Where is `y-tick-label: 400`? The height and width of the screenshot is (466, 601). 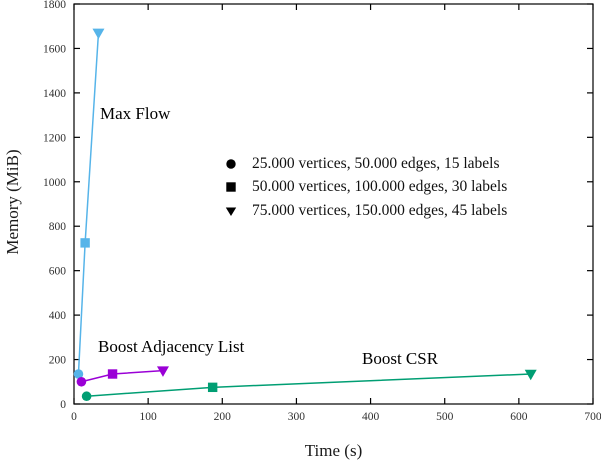
y-tick-label: 400 is located at coordinates (58, 316).